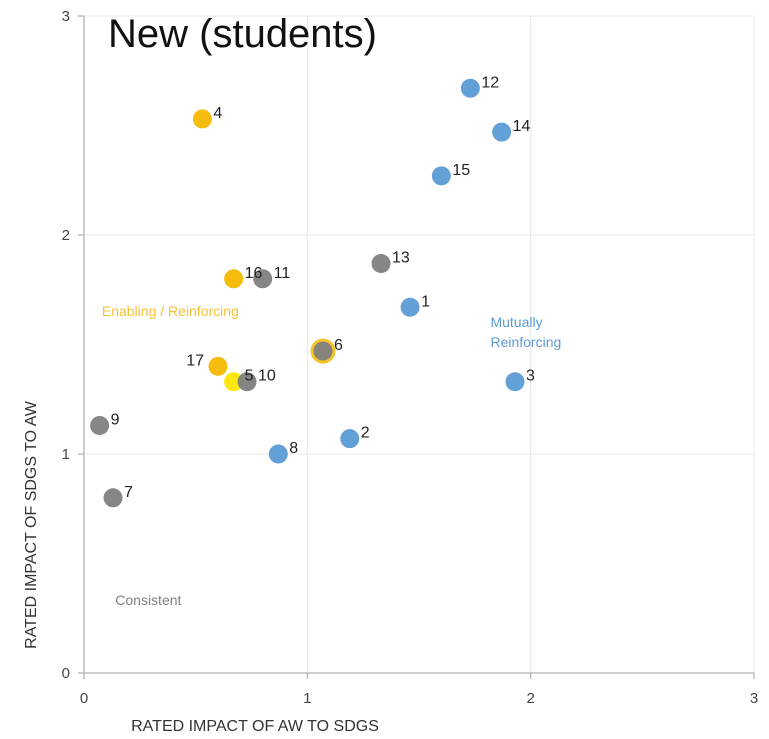 The height and width of the screenshot is (739, 769). I want to click on region-label: Consistent, so click(148, 600).